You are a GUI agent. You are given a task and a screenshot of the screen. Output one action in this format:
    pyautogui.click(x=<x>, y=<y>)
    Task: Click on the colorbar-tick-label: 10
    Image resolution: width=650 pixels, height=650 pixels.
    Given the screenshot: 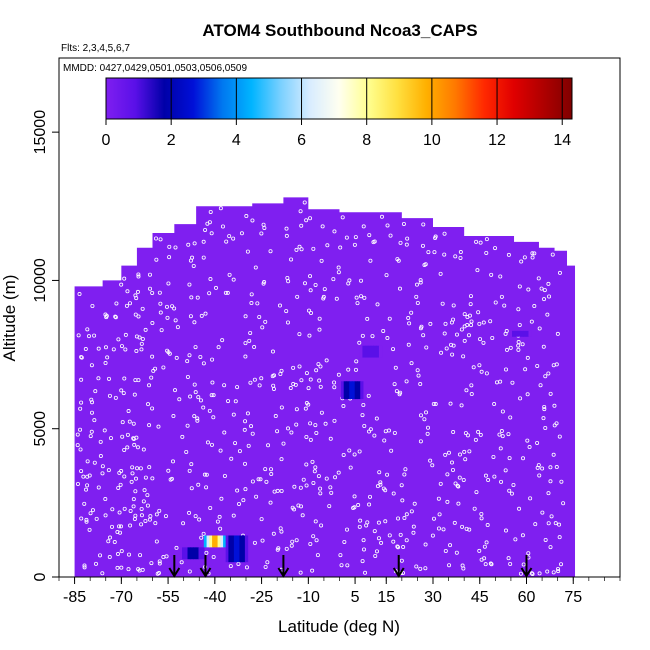 What is the action you would take?
    pyautogui.click(x=432, y=140)
    